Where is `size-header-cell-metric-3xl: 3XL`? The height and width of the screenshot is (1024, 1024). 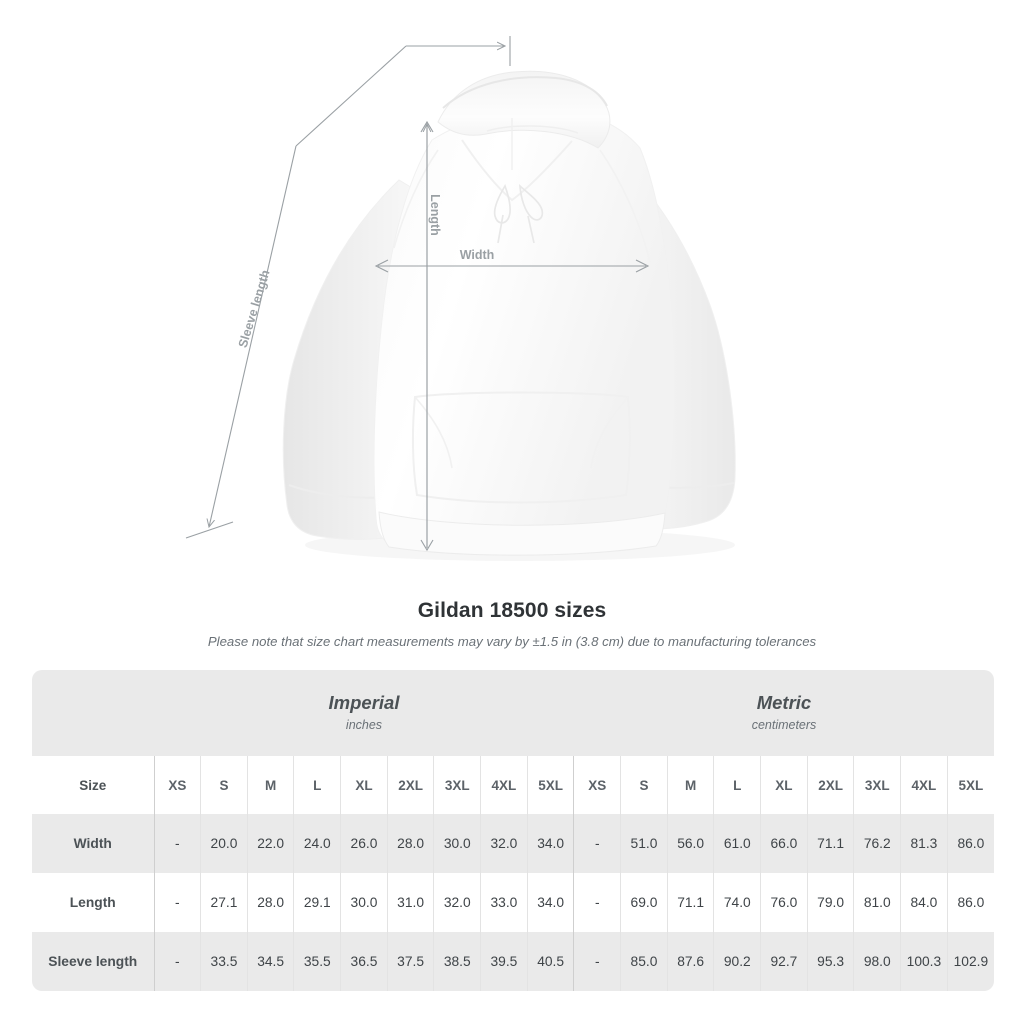 size-header-cell-metric-3xl: 3XL is located at coordinates (877, 785).